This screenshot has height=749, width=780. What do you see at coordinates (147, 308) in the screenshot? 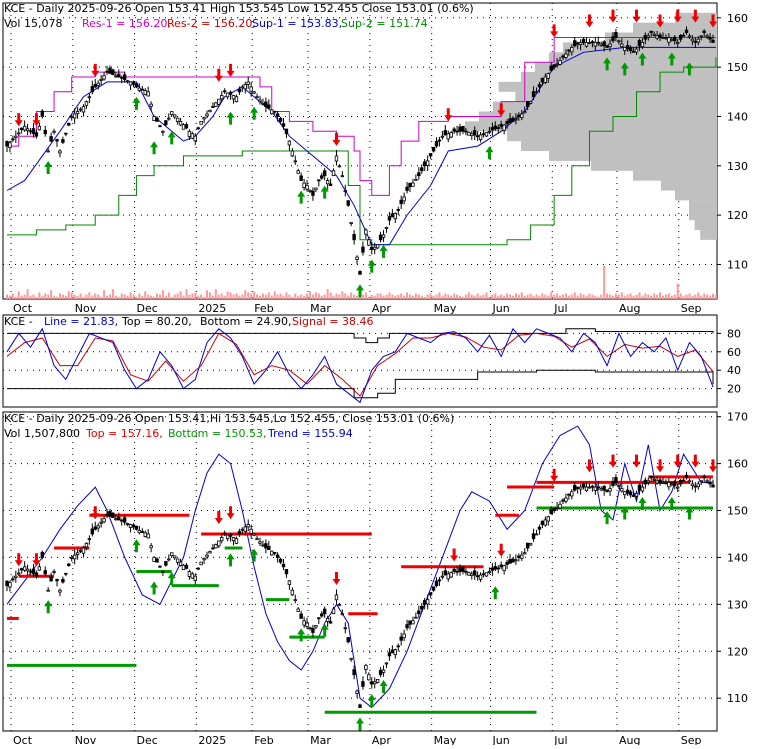
I see `p1-month-label: Dec` at bounding box center [147, 308].